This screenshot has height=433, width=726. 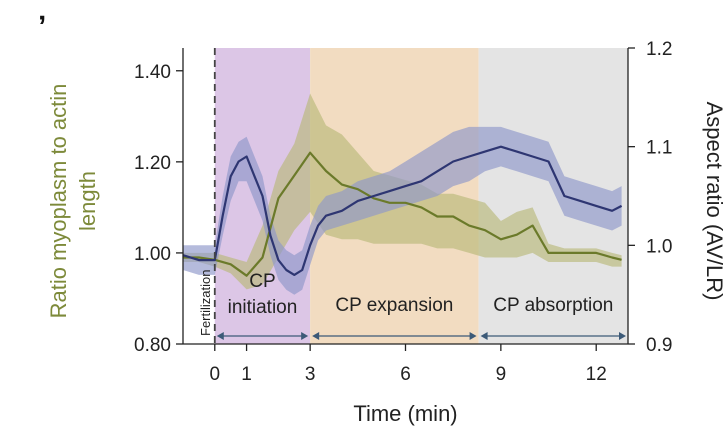 What do you see at coordinates (263, 307) in the screenshot?
I see `phase-label: initiation` at bounding box center [263, 307].